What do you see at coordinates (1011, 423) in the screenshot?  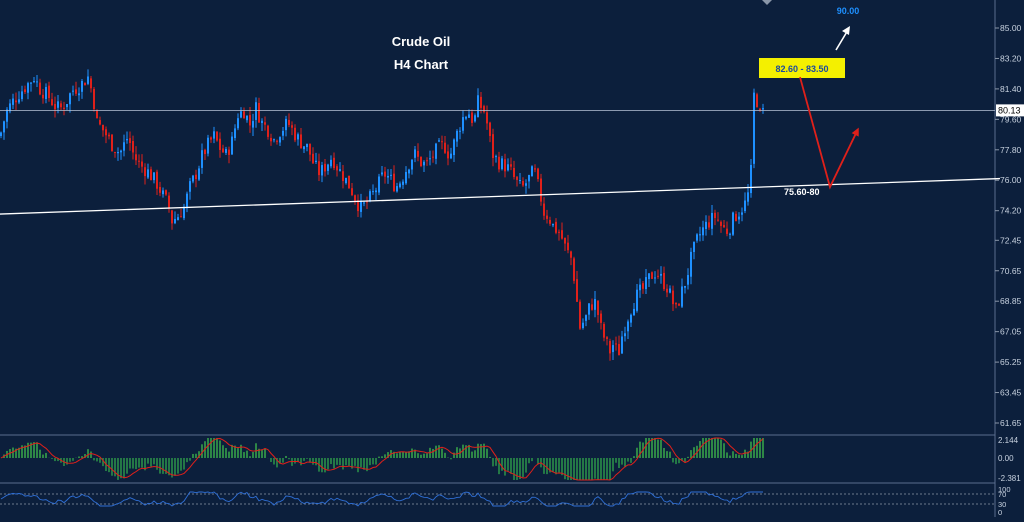 I see `price-tick-label: 61.65` at bounding box center [1011, 423].